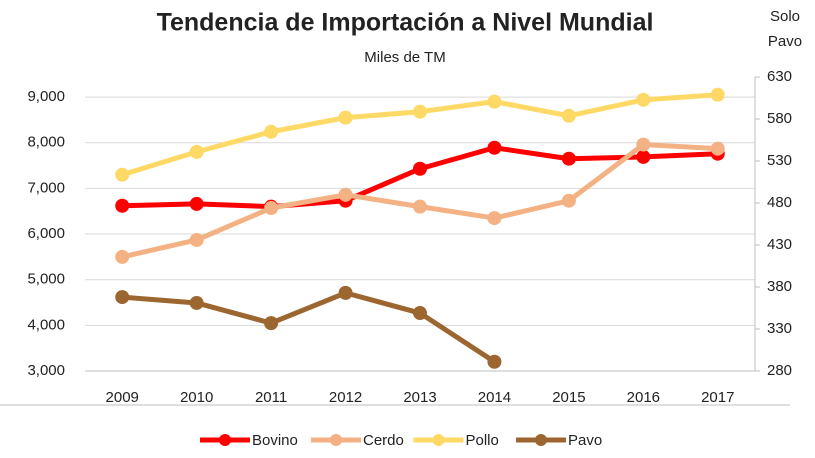  Describe the element at coordinates (779, 202) in the screenshot. I see `y2-tick-label: 480` at that location.